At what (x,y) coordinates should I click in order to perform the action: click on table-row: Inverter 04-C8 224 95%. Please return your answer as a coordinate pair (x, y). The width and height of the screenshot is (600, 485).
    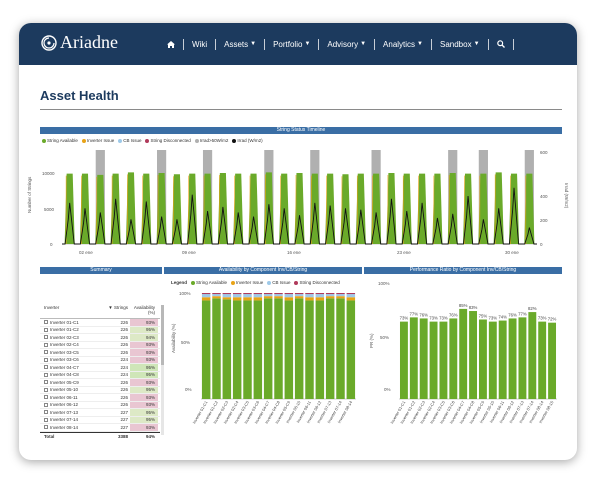
    Looking at the image, I should click on (100, 375).